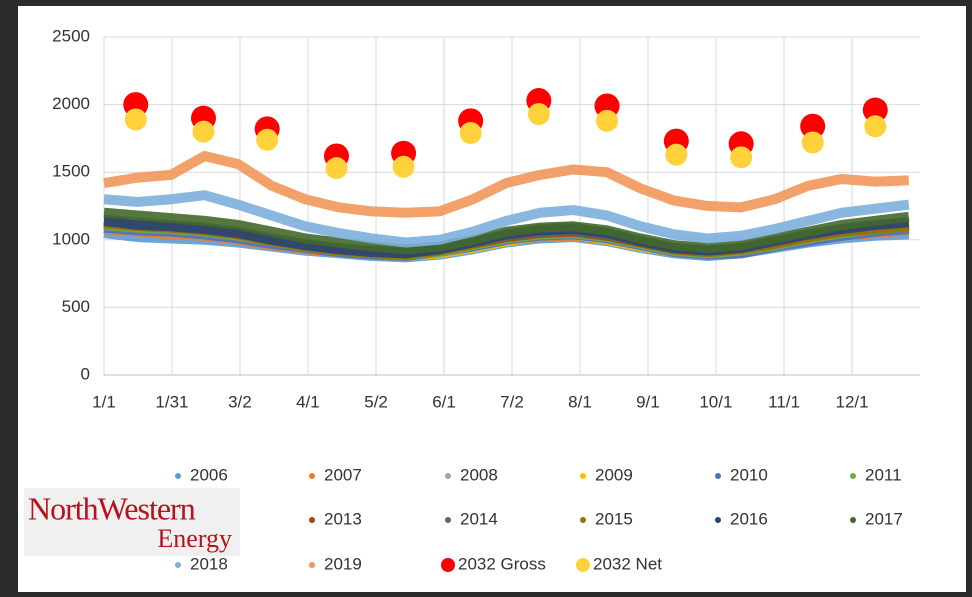 The height and width of the screenshot is (597, 972). I want to click on legend-label: 2007, so click(343, 474).